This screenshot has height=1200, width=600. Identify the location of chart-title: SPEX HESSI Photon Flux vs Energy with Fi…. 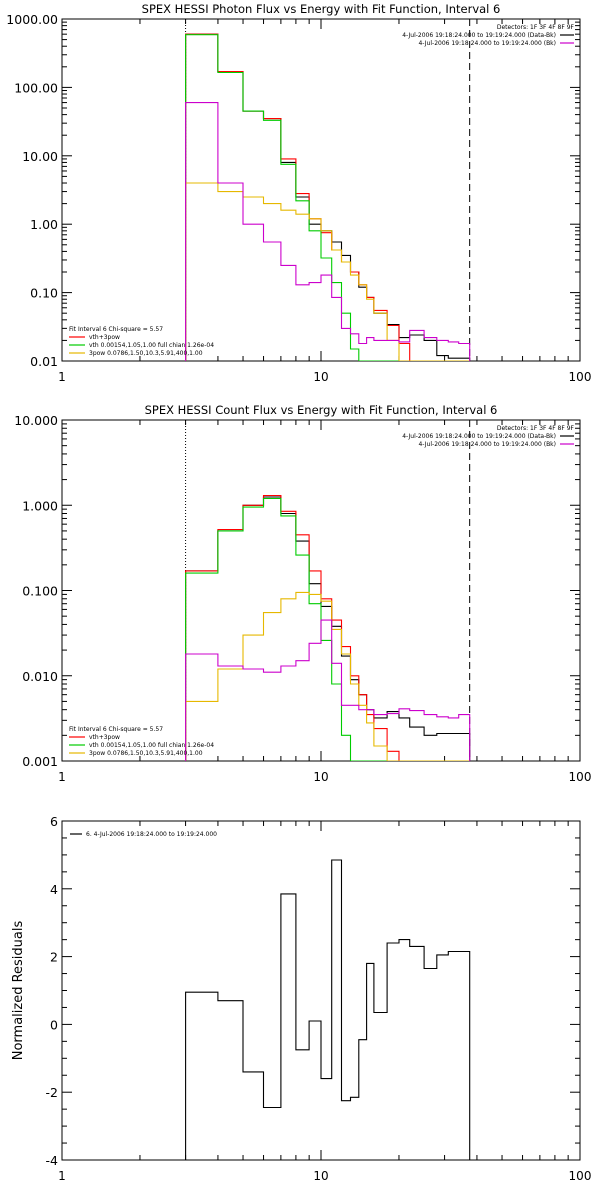
(321, 9).